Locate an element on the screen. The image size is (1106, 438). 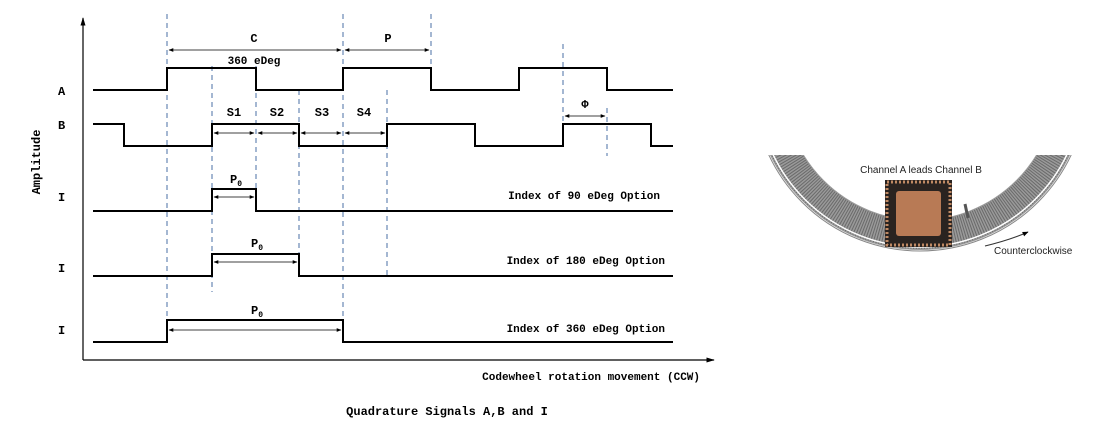
index-option-180: Index of 180 eDeg Option is located at coordinates (586, 262).